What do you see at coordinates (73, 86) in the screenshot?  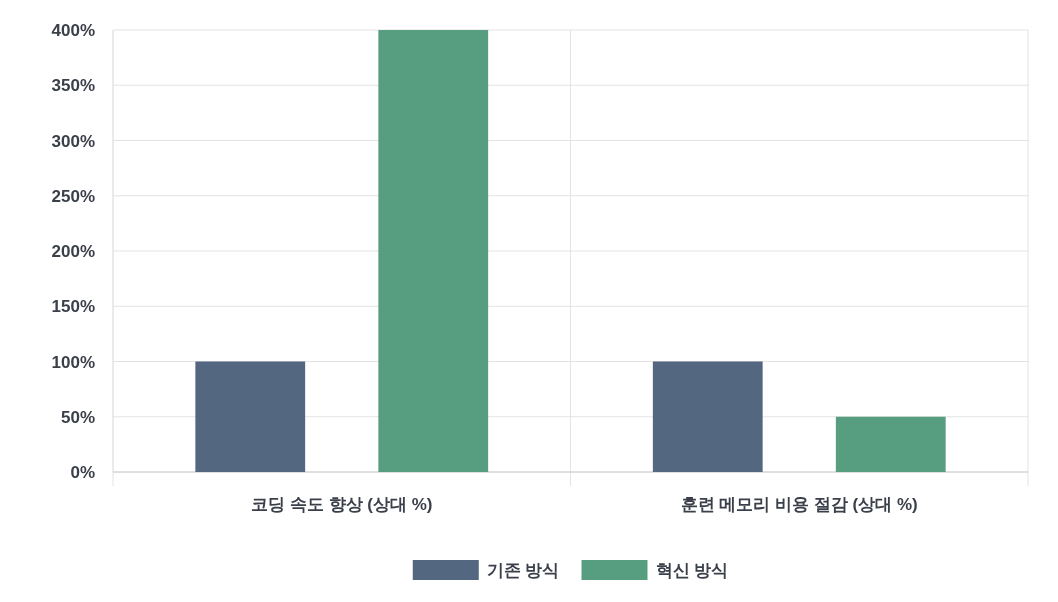 I see `y-tick-label: 350%` at bounding box center [73, 86].